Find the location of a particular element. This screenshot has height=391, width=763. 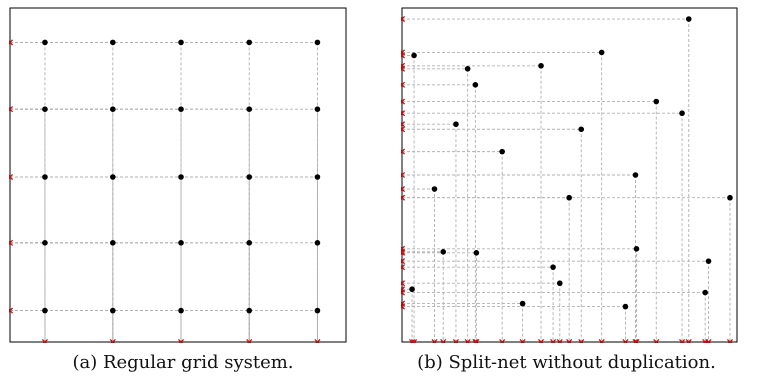

caption-split-net: (b) Split-net without duplication. is located at coordinates (566, 362).